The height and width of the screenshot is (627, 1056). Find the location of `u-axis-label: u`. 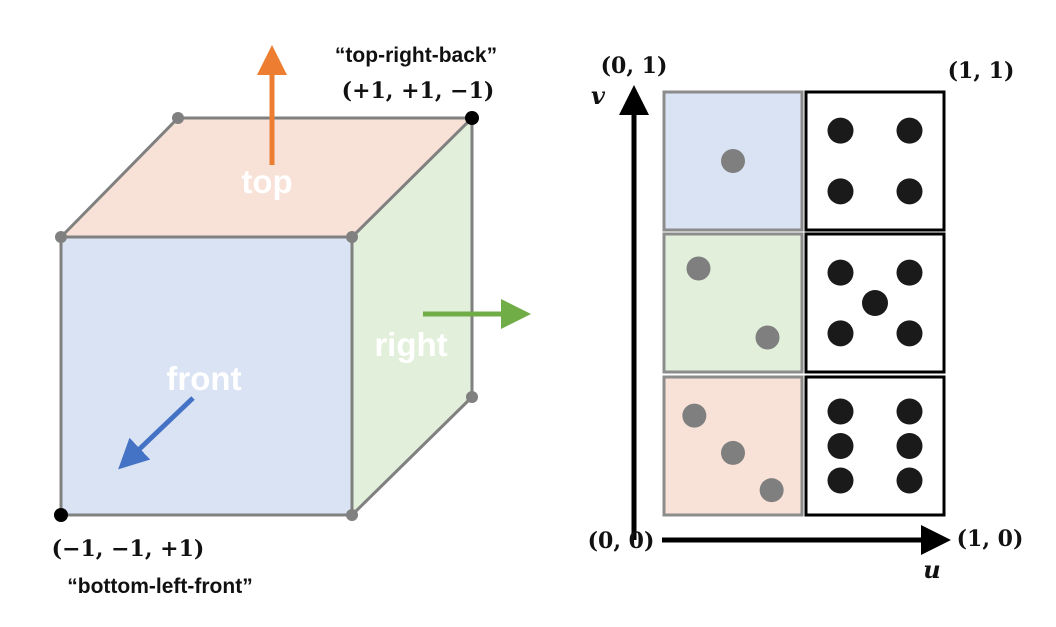

u-axis-label: u is located at coordinates (931, 569).